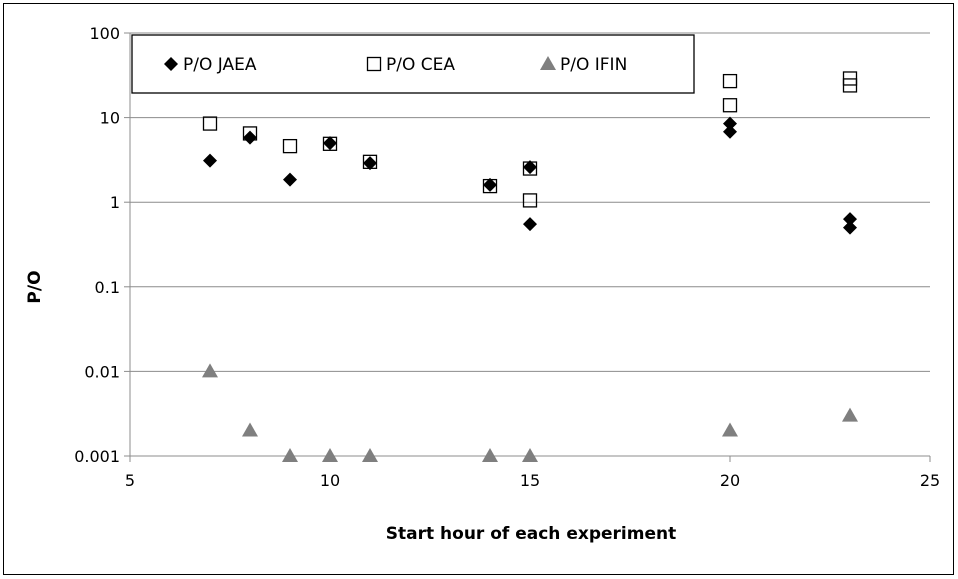 Image resolution: width=958 pixels, height=579 pixels. What do you see at coordinates (171, 64) in the screenshot?
I see `legend-marker-p-o-jaea` at bounding box center [171, 64].